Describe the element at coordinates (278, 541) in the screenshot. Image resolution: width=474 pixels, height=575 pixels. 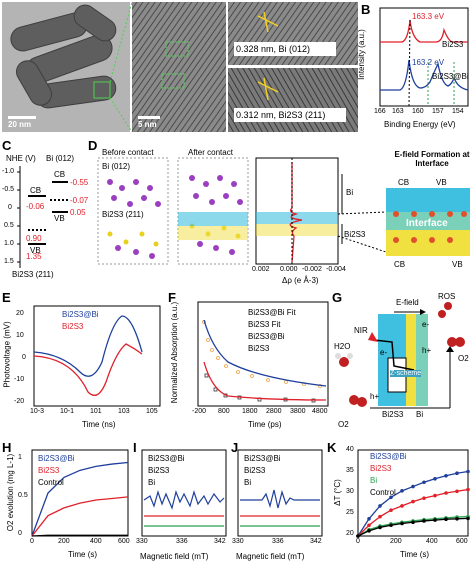
I see `j-xtick-1: 336` at that location.